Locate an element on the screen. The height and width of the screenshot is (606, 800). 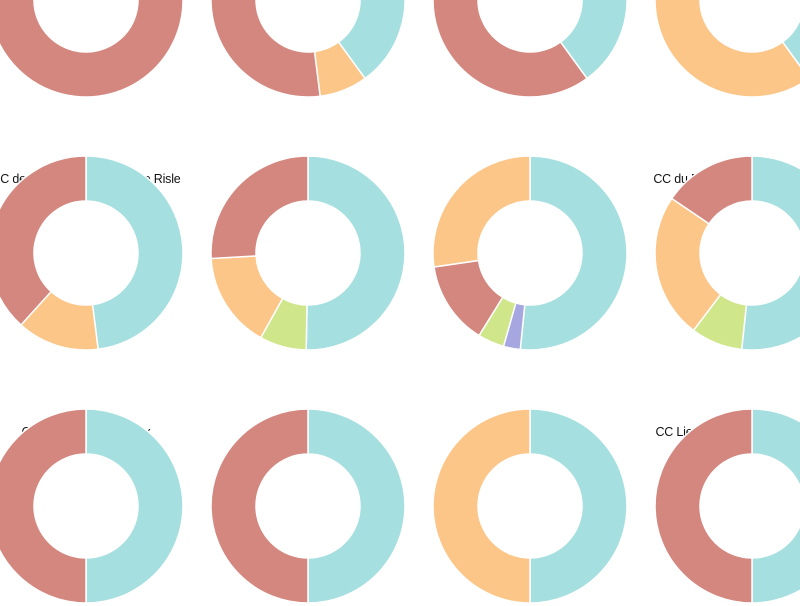
donut-chart: CA Lisieux Normandie is located at coordinates (530, 226).